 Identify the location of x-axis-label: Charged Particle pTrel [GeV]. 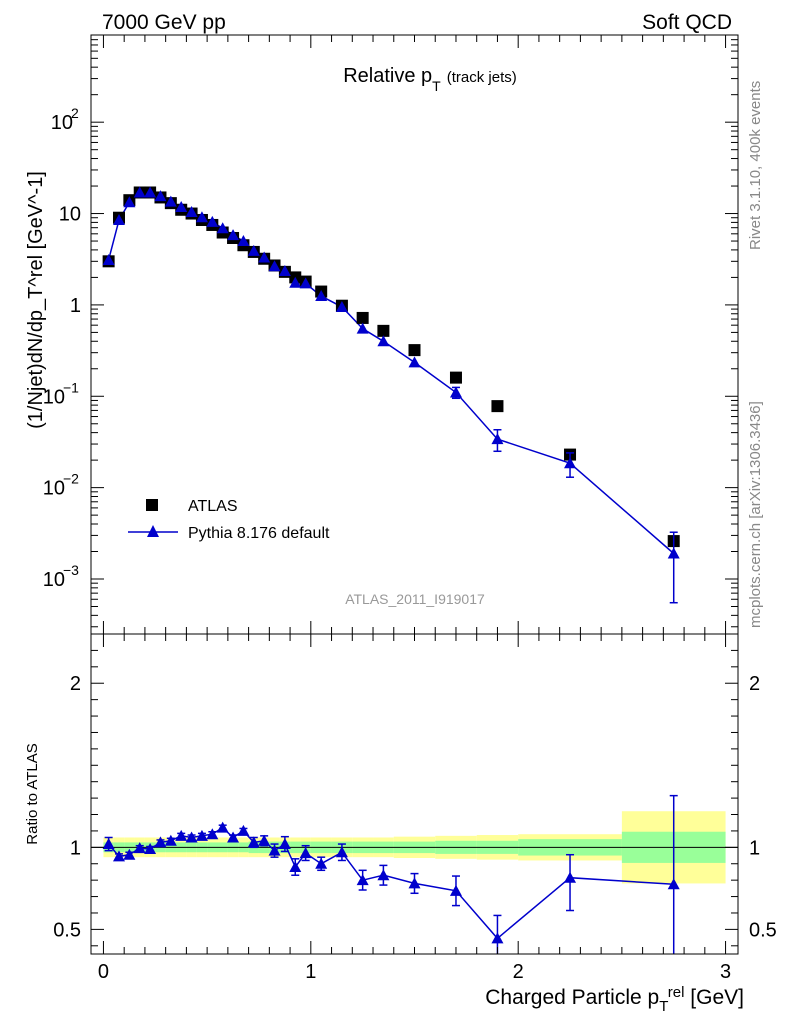
(614, 999).